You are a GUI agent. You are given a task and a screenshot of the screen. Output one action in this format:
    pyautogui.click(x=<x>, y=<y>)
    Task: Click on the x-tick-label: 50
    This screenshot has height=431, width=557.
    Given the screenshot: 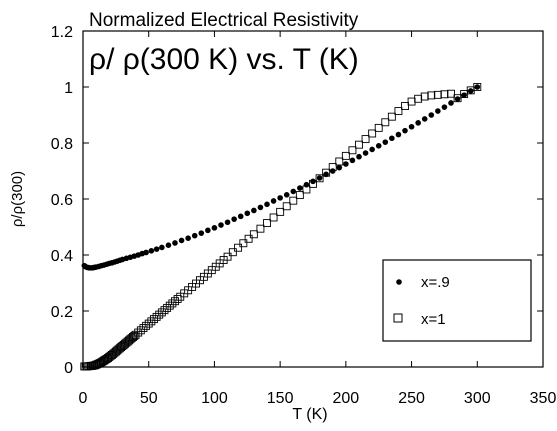 What is the action you would take?
    pyautogui.click(x=149, y=398)
    